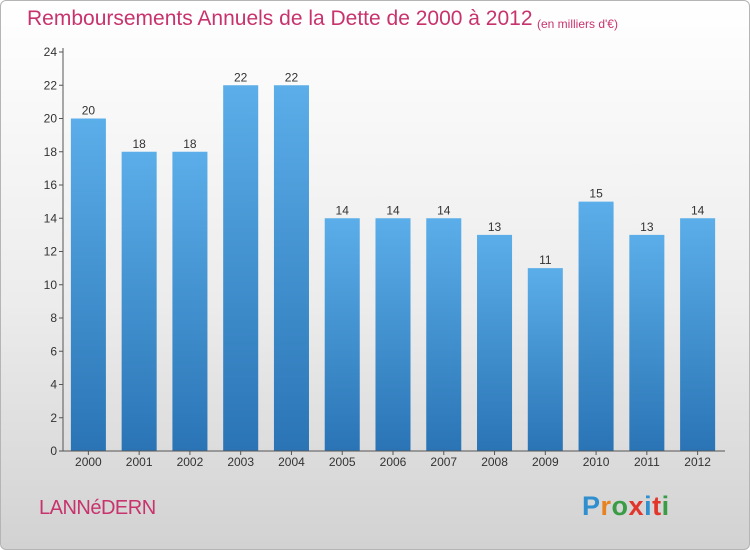 This screenshot has width=750, height=550. Describe the element at coordinates (139, 301) in the screenshot. I see `bar-2001` at that location.